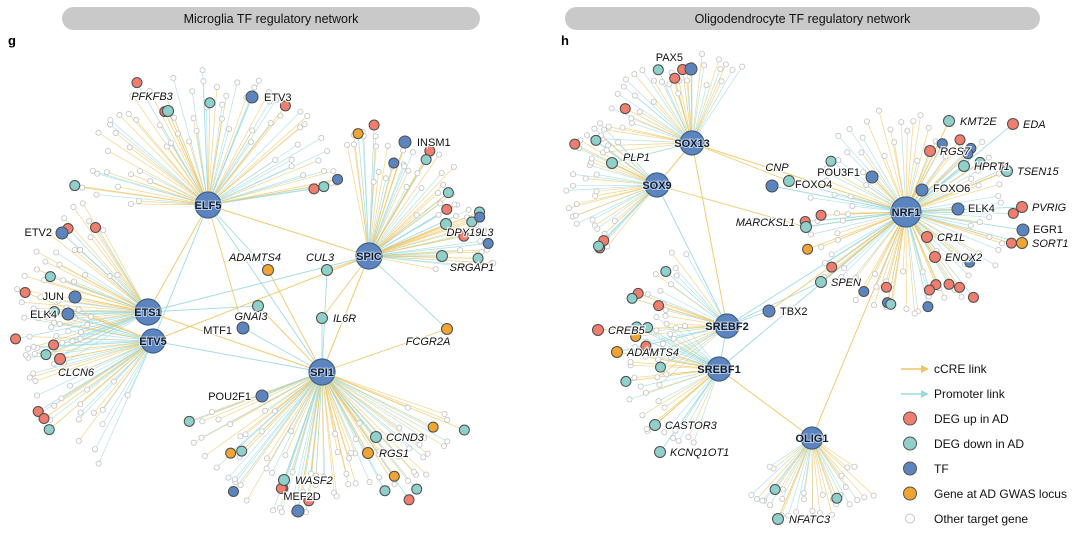 This screenshot has width=1080, height=544. What do you see at coordinates (906, 213) in the screenshot?
I see `hub-label-NRF1: NRF1` at bounding box center [906, 213].